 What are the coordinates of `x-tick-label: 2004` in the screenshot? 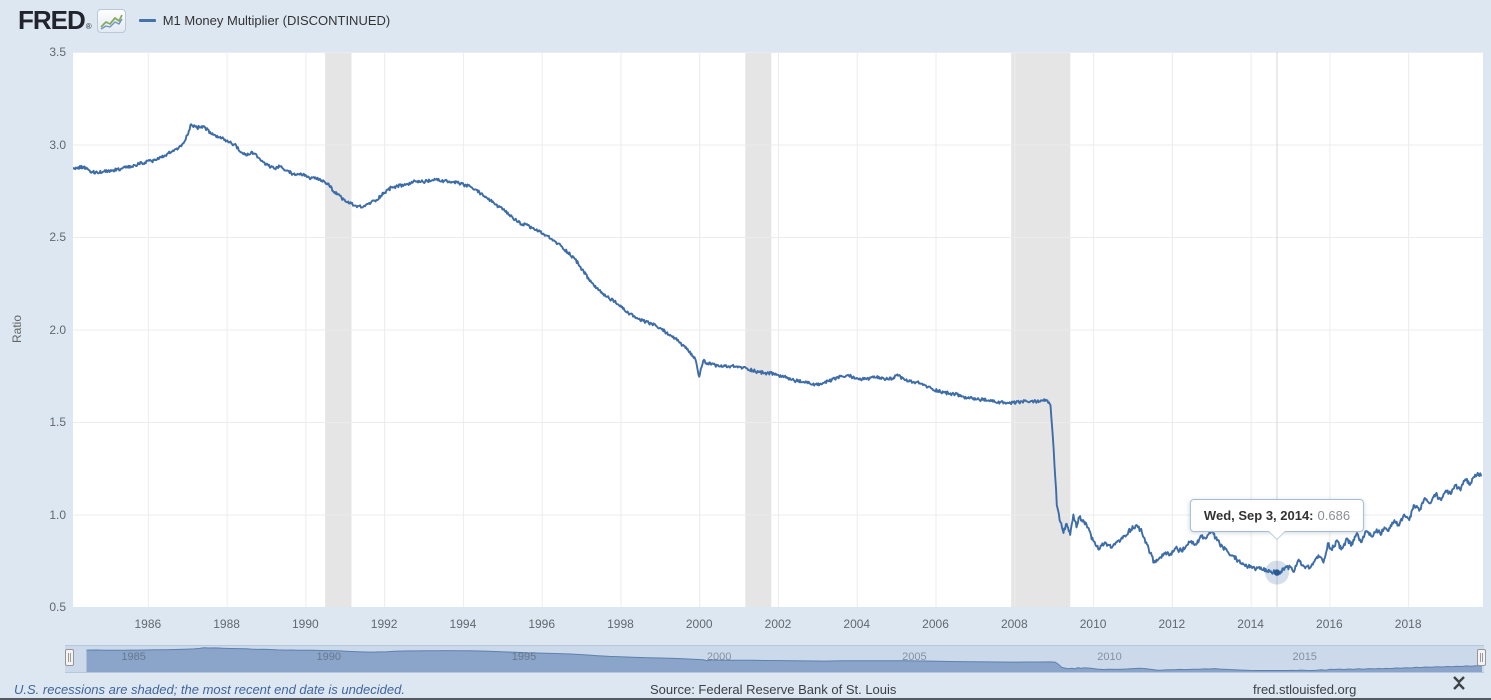 It's located at (857, 624).